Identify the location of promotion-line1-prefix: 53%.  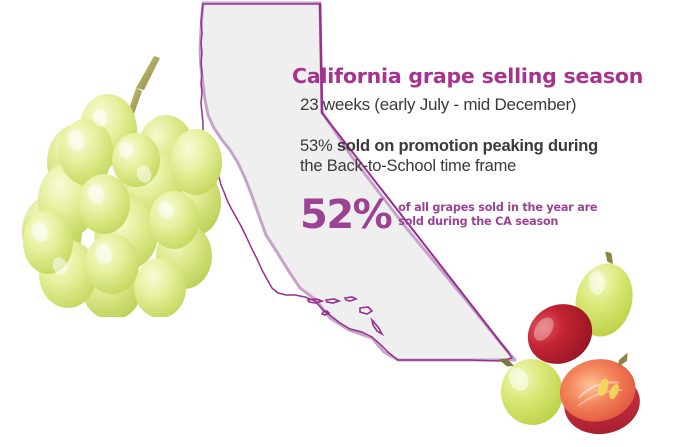
(318, 145).